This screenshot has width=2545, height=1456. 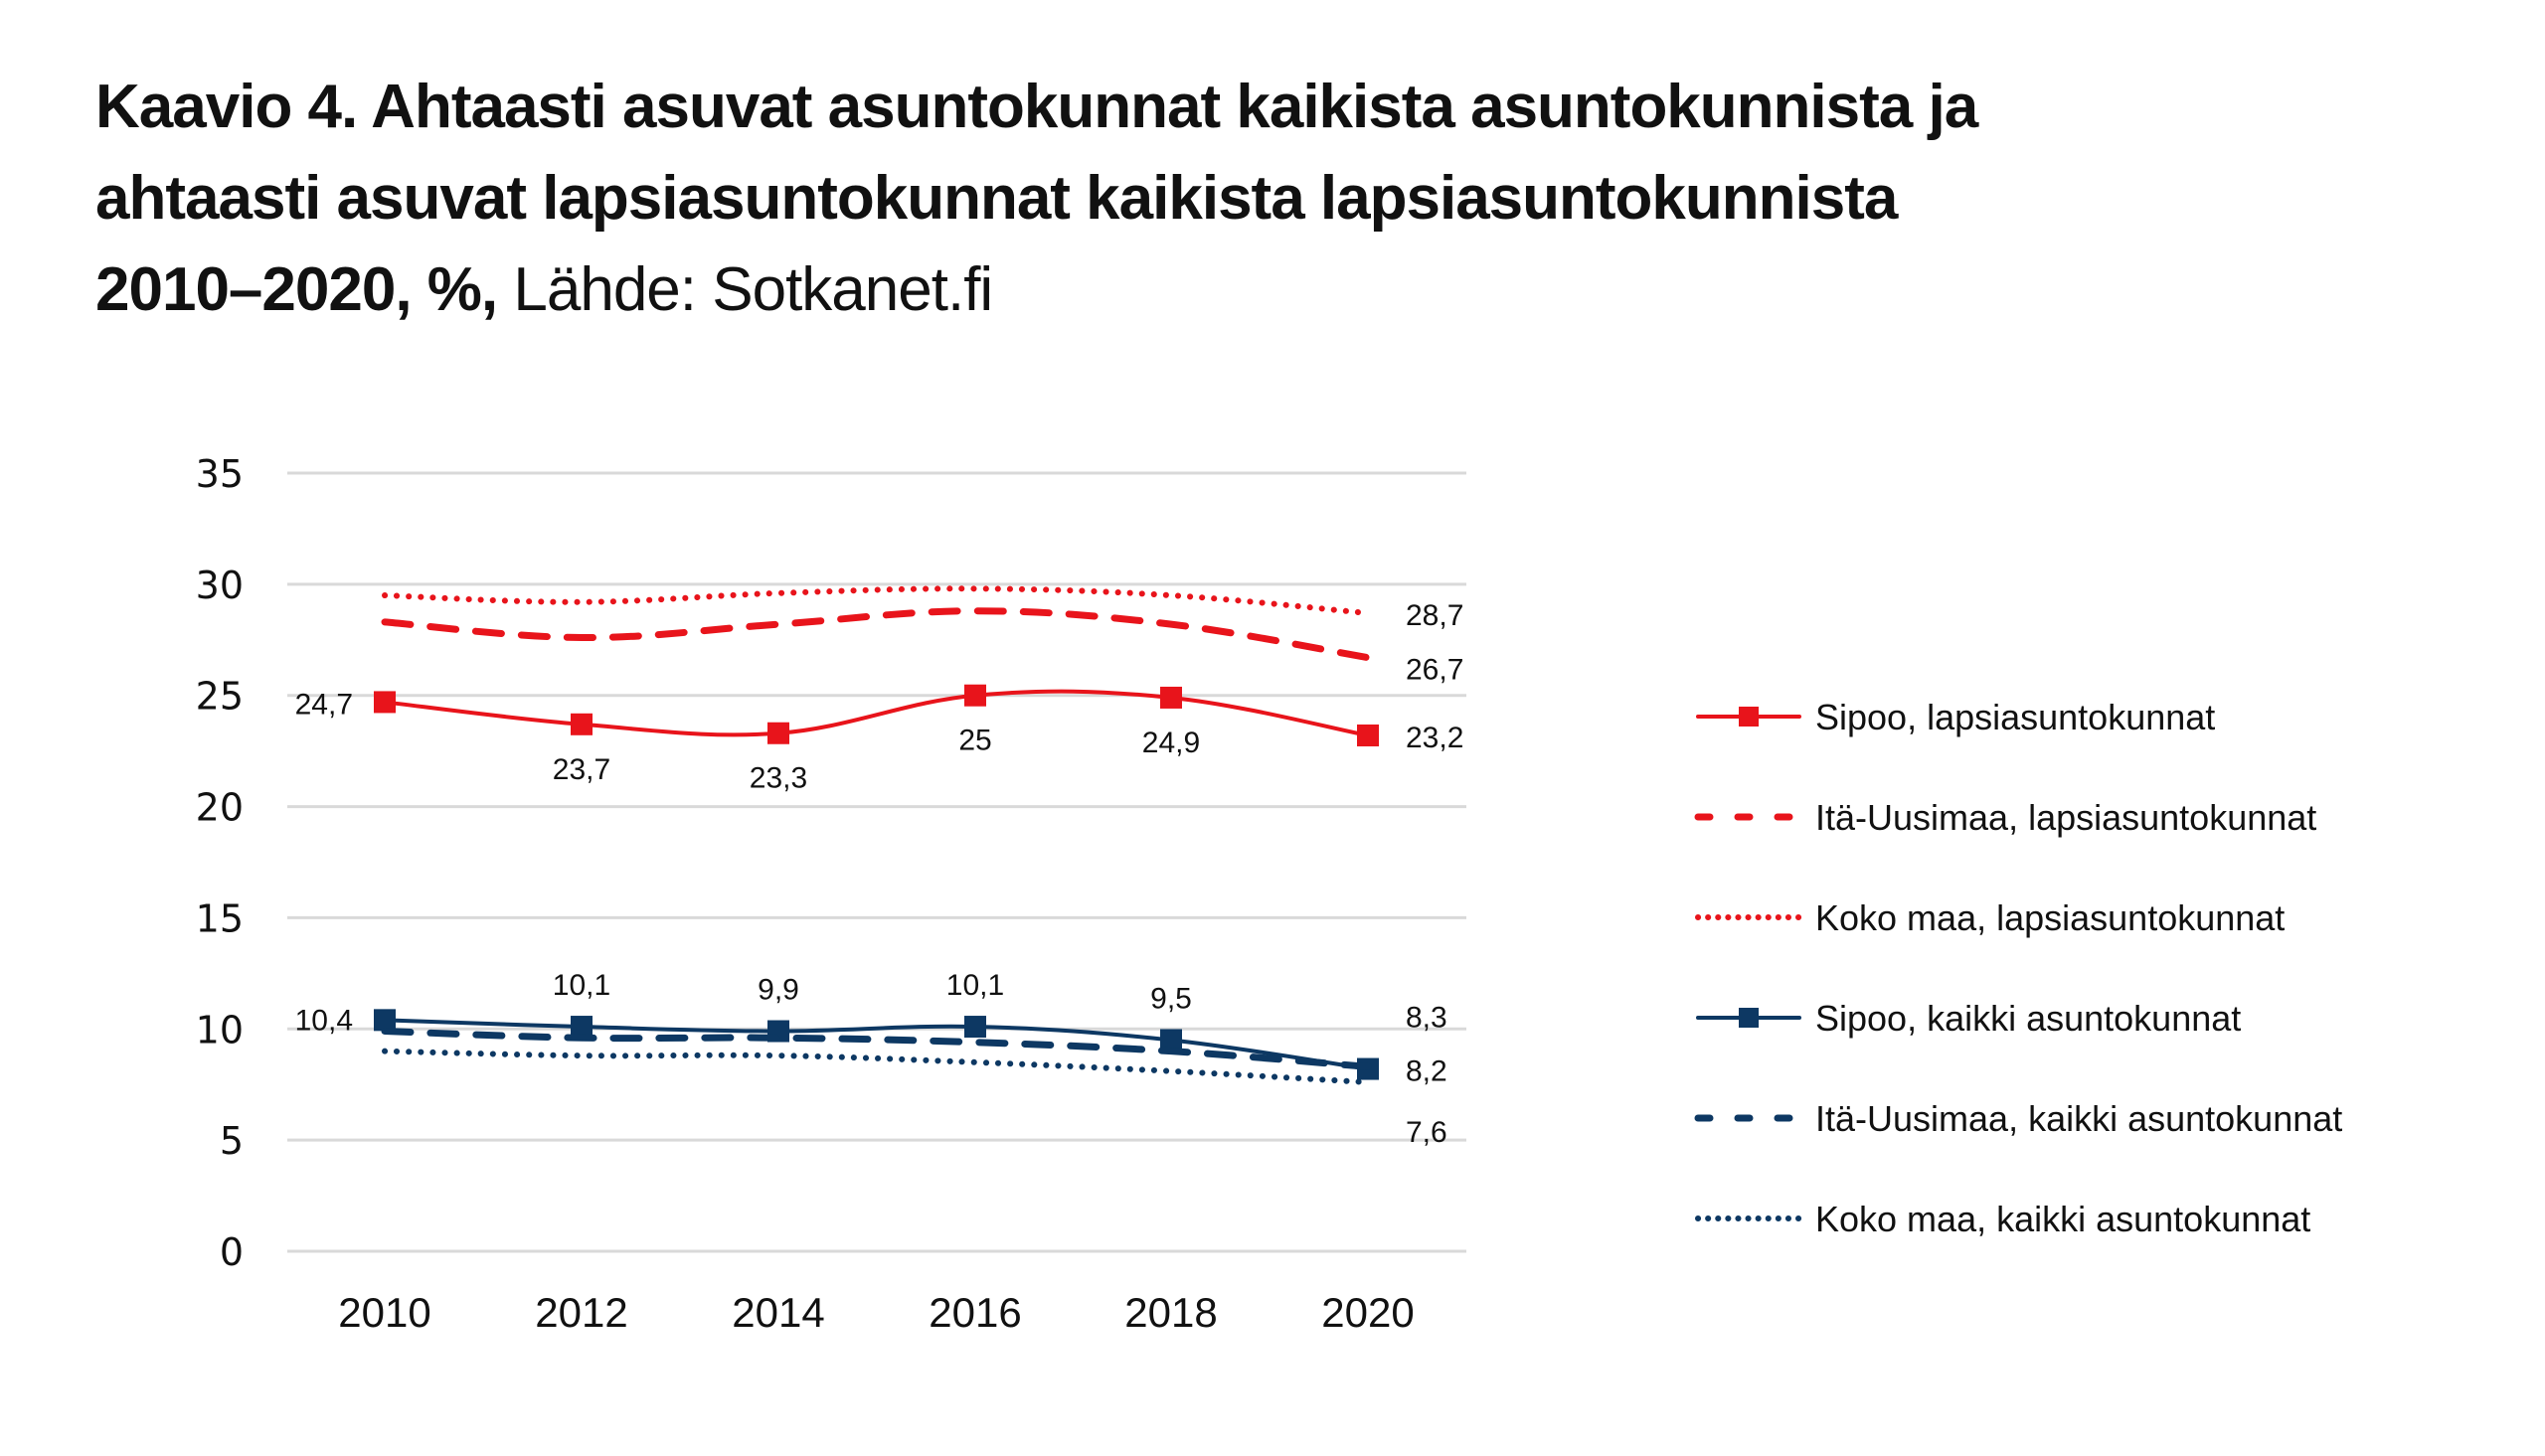 What do you see at coordinates (1426, 1132) in the screenshot?
I see `data-label: 7,6` at bounding box center [1426, 1132].